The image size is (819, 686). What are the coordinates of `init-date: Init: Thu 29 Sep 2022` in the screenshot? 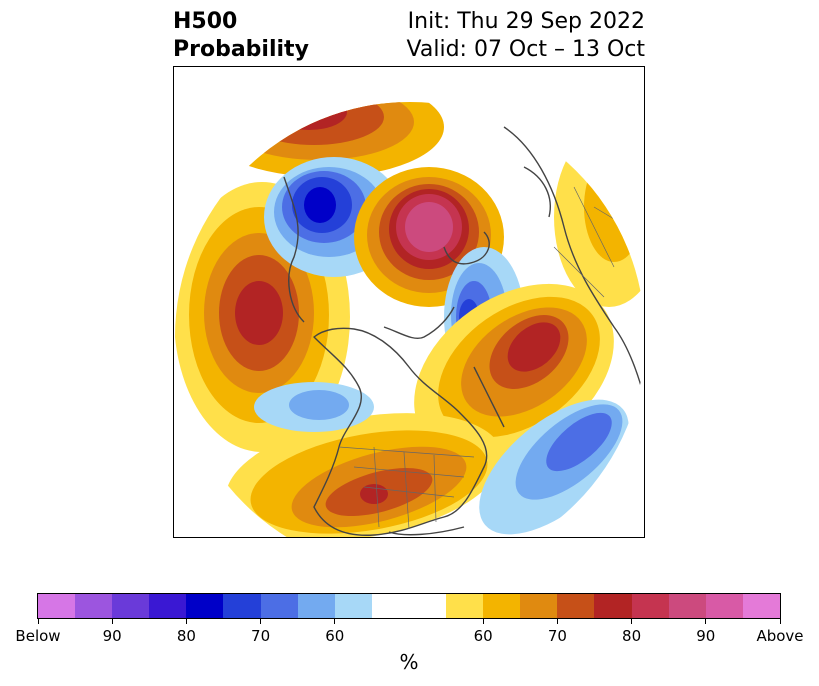 It's located at (526, 21).